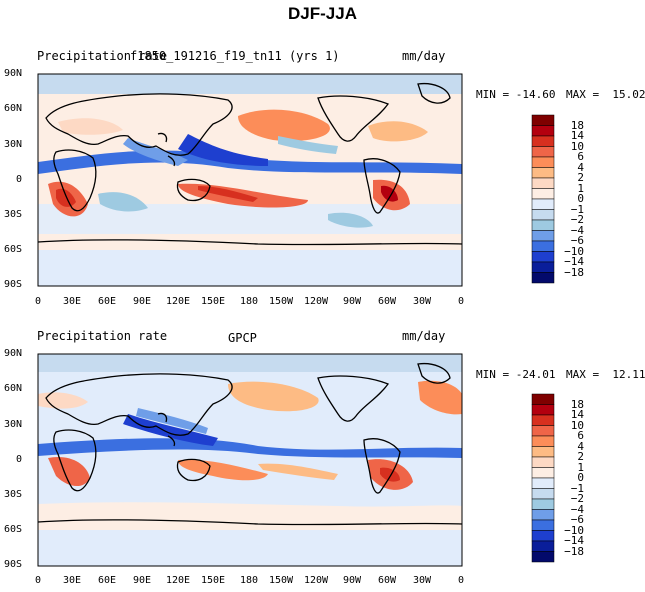 Image resolution: width=645 pixels, height=592 pixels. Describe the element at coordinates (13, 73) in the screenshot. I see `lat-tick: 90N` at that location.